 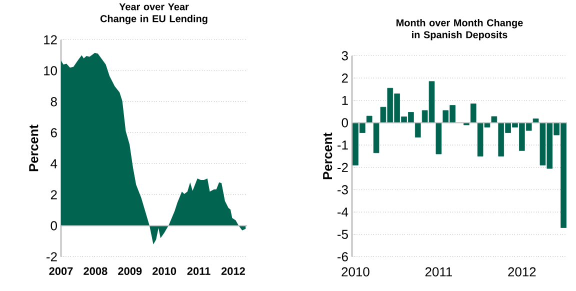 I want to click on y-tick-label: 6, so click(x=53, y=133).